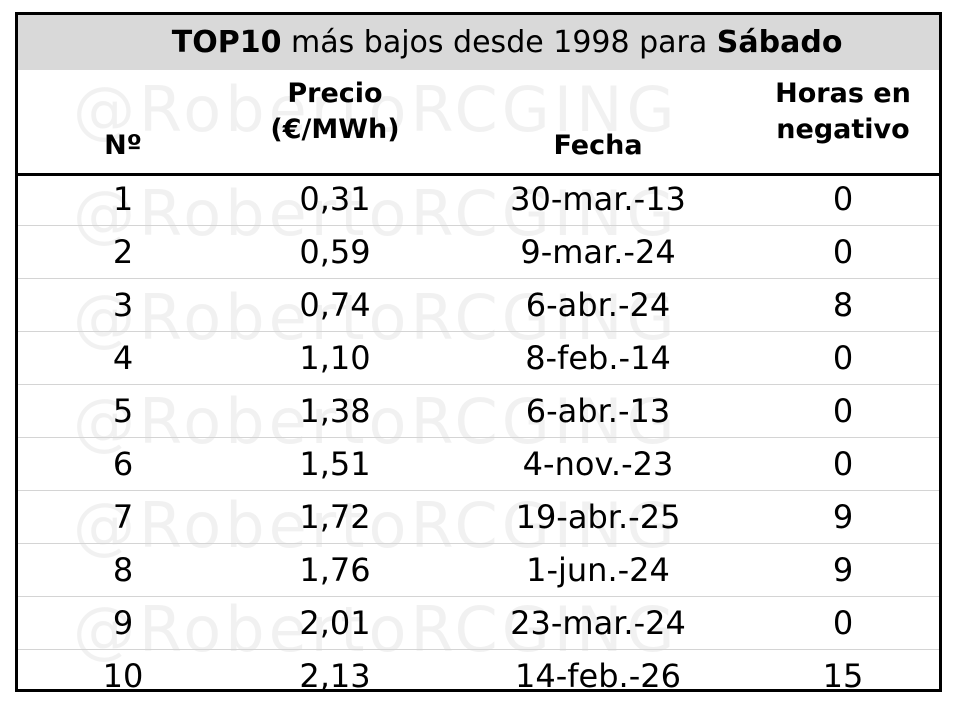 The height and width of the screenshot is (708, 962). I want to click on cell-price: 0,31, so click(335, 199).